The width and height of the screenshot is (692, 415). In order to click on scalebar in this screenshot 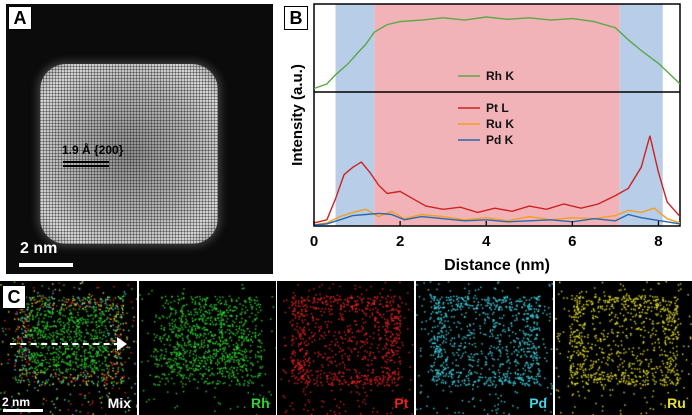, I will do `click(46, 265)`.